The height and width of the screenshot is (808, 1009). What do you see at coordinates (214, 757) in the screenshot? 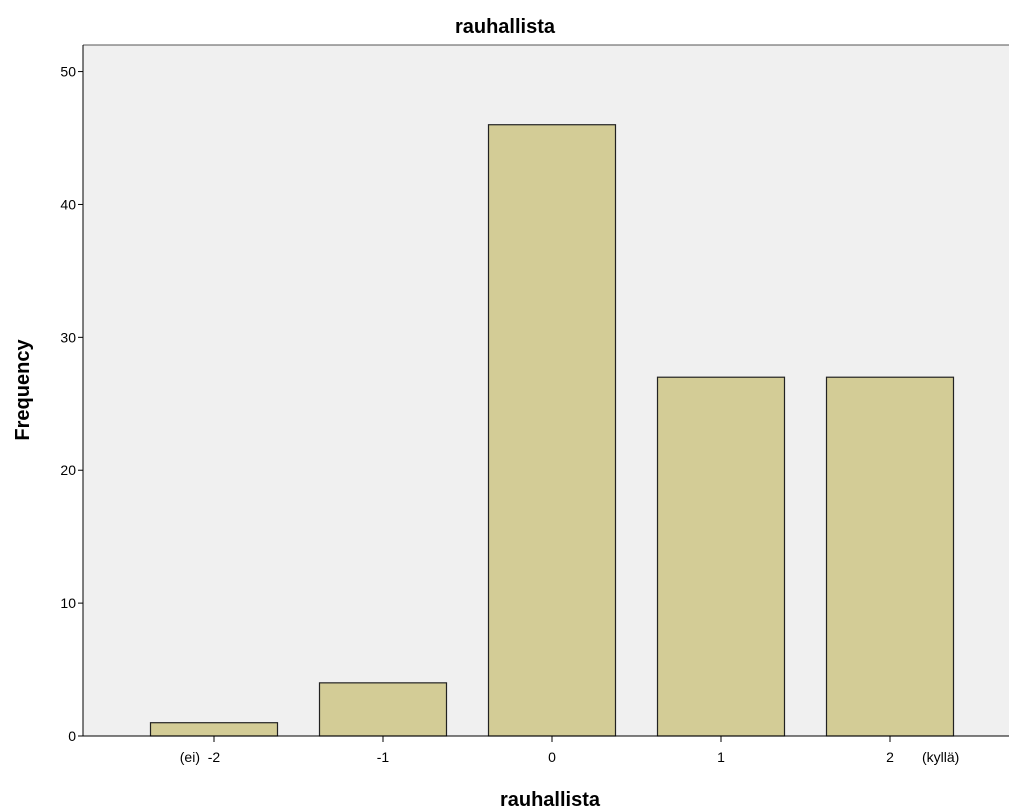
I see `x-tick-label: -2` at bounding box center [214, 757].